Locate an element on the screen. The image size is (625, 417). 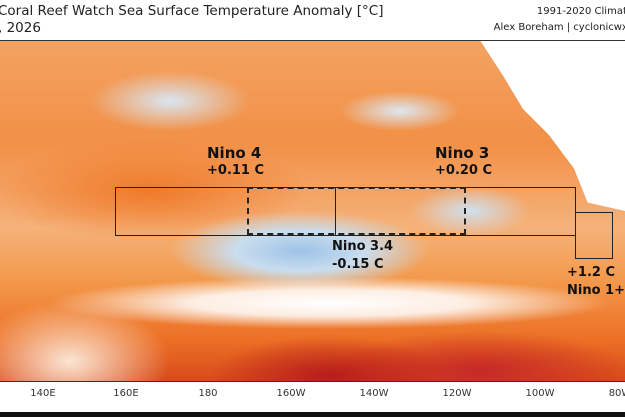
x-tick: 180 is located at coordinates (208, 393).